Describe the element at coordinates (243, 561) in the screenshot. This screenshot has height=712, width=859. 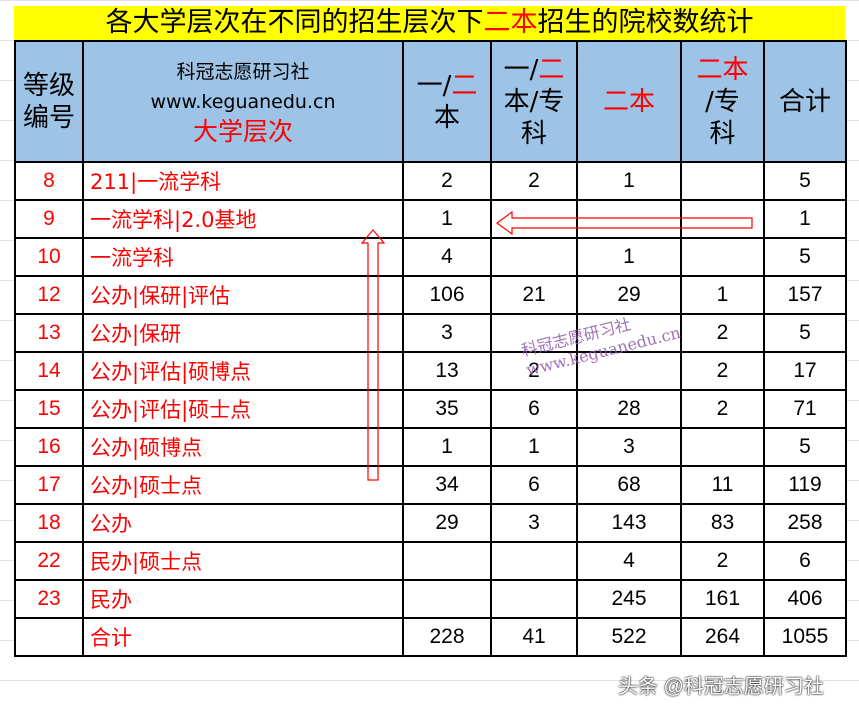
I see `level-cell: 民办|硕士点` at that location.